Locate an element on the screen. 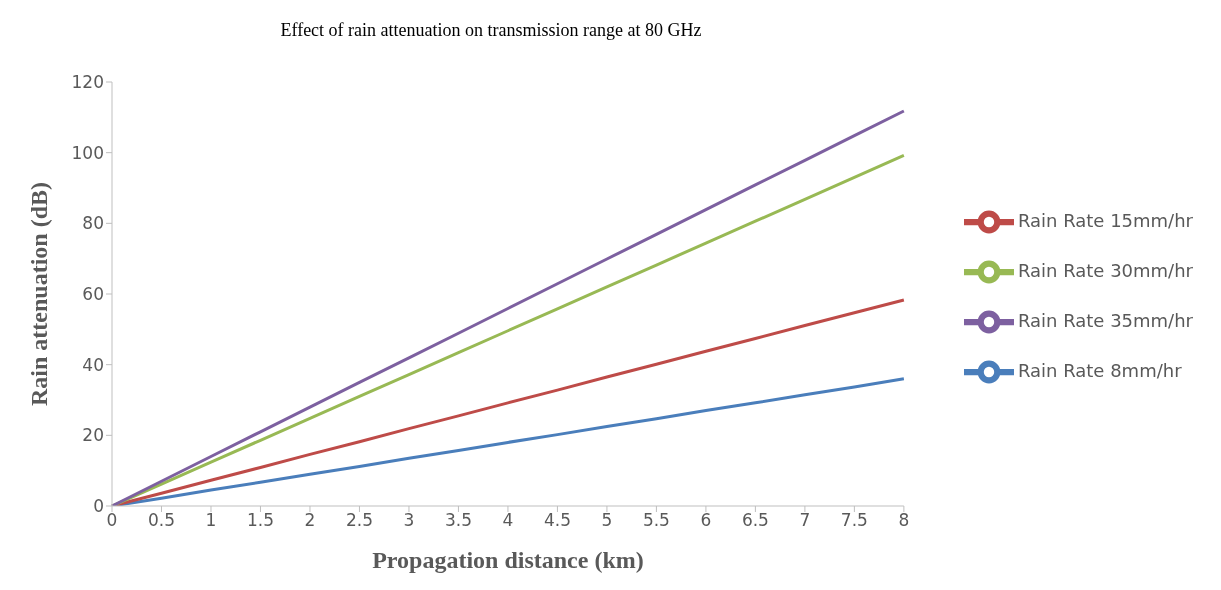 The image size is (1221, 590). y-tick-label: 100 is located at coordinates (87, 152).